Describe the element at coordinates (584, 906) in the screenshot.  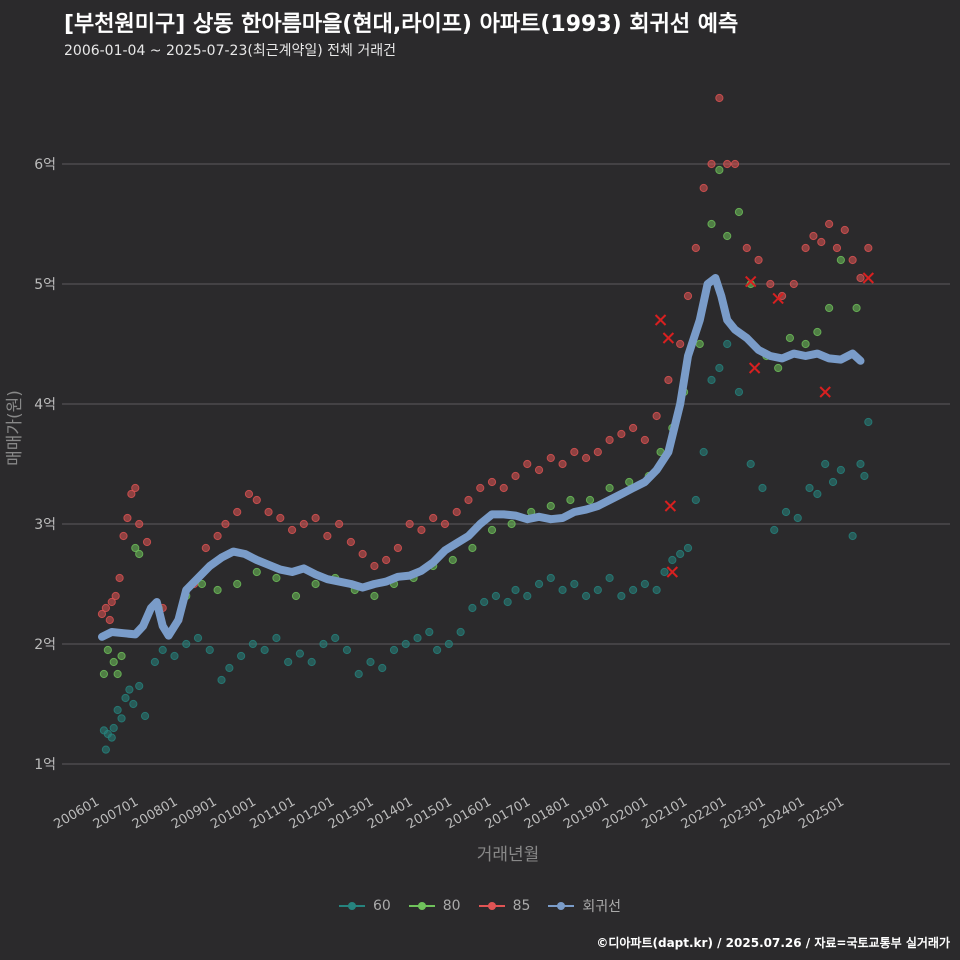
I see `legend-item-regression: 회귀선` at that location.